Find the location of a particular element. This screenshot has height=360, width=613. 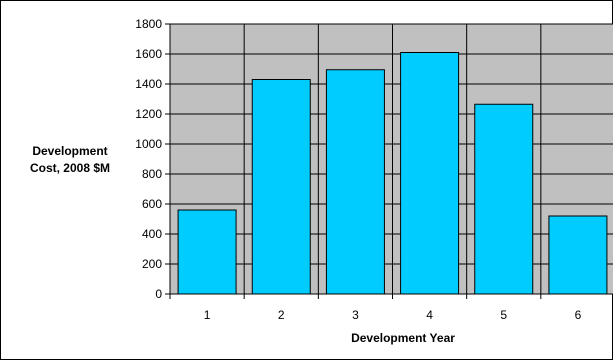

y-tick-label: 1000 is located at coordinates (148, 144).